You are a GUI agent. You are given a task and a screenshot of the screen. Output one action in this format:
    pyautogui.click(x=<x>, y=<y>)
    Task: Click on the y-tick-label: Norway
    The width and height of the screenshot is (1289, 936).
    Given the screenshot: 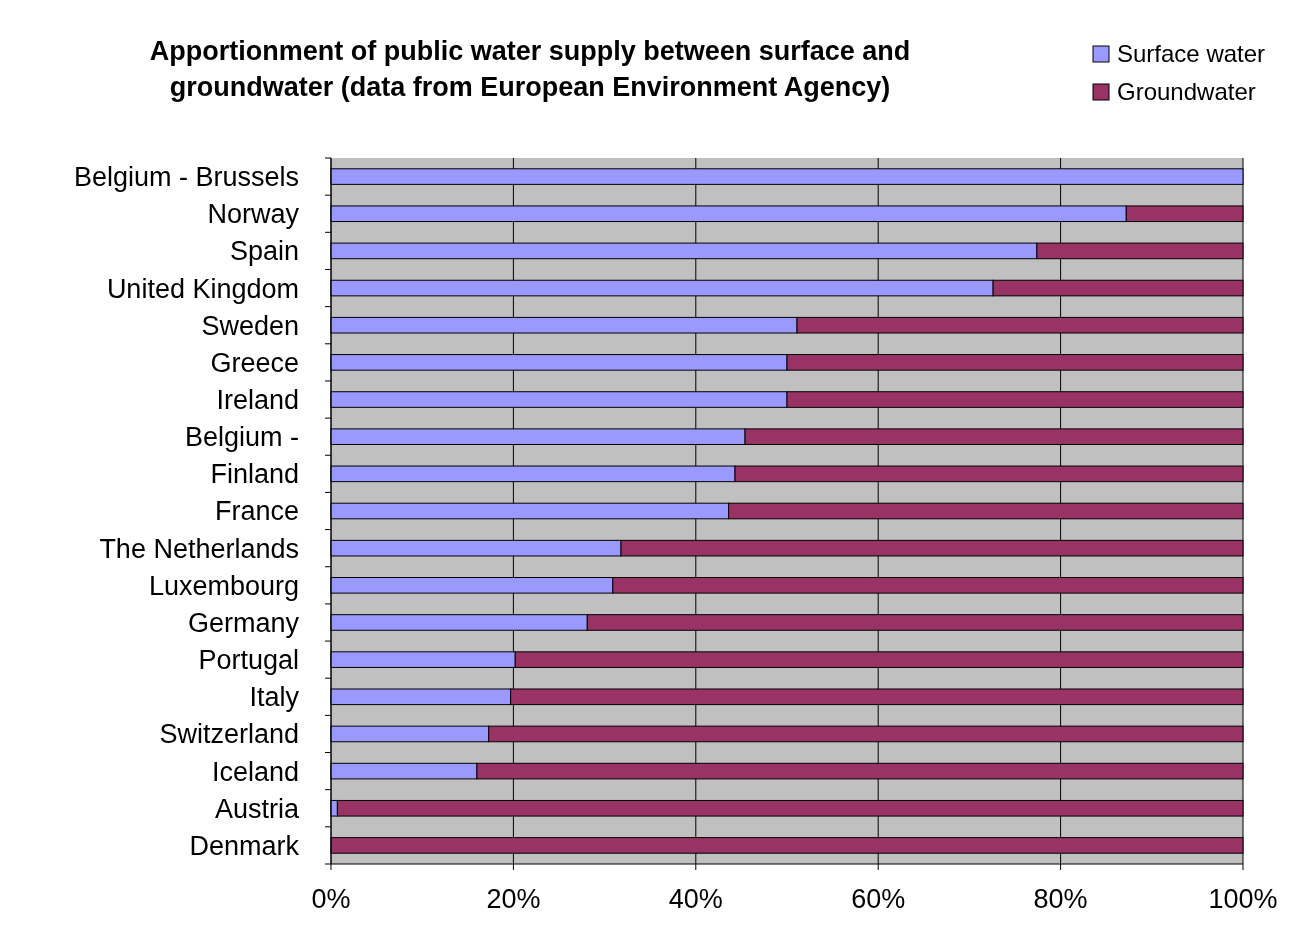 What is the action you would take?
    pyautogui.click(x=253, y=214)
    